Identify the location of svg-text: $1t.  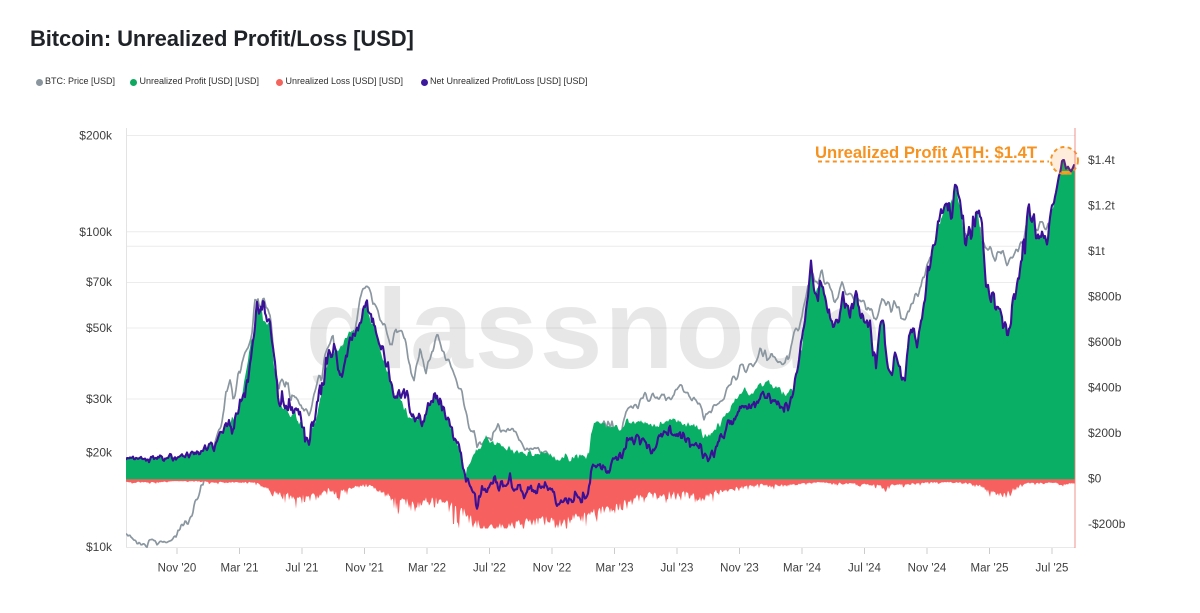
(1096, 251).